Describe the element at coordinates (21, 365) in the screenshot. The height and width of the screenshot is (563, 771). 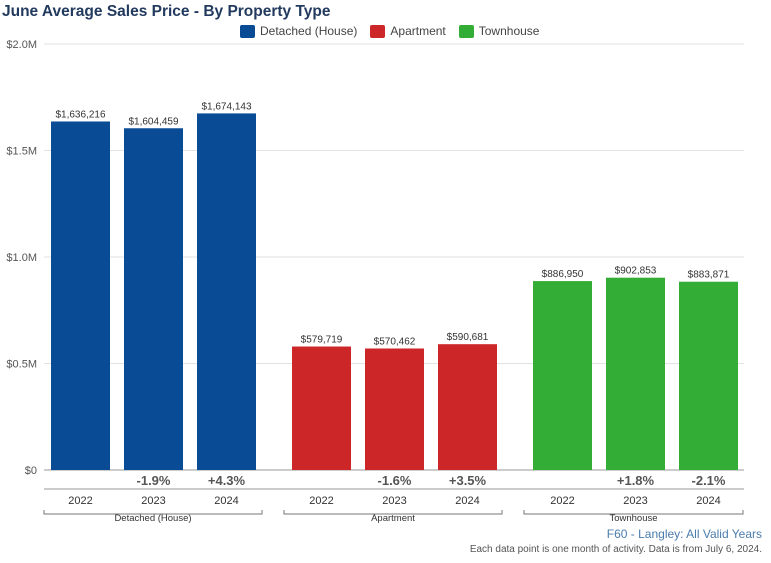
I see `y-tick-label: $0.5M` at that location.